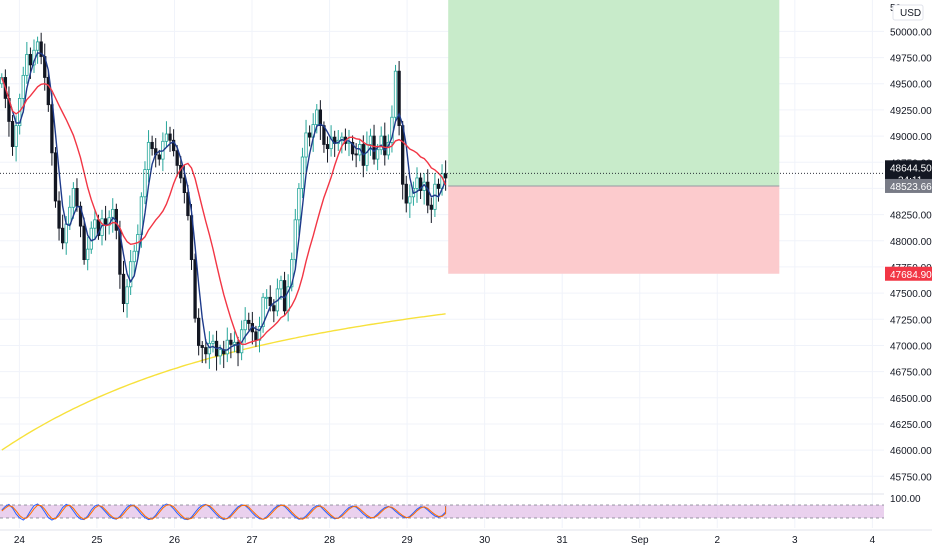 The width and height of the screenshot is (932, 555). What do you see at coordinates (445, 540) in the screenshot?
I see `time-axis: 24 25 26 27 28 29 30 31 Sep 2 3 4` at bounding box center [445, 540].